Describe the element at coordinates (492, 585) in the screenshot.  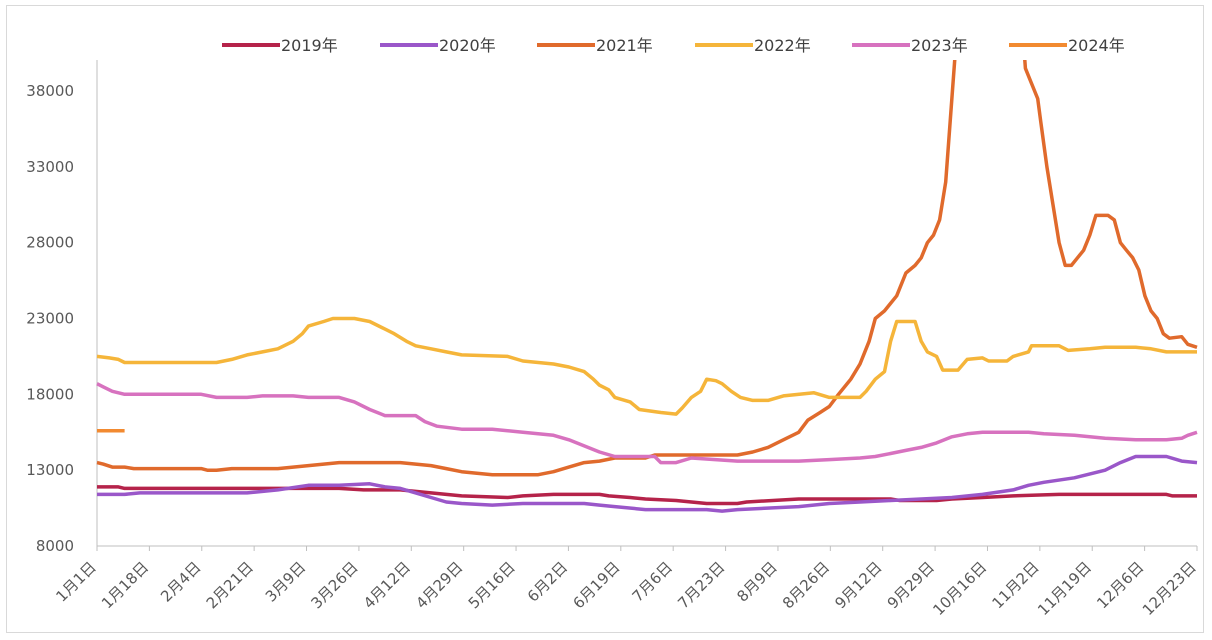
I see `x-tick-label: 5月16日` at that location.